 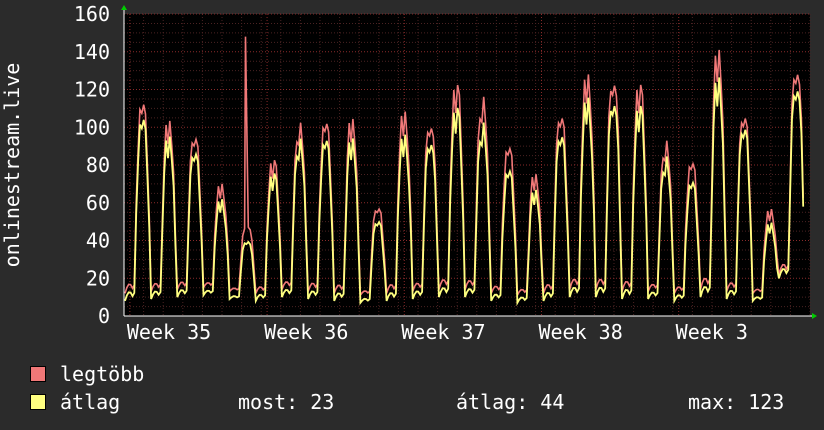 What do you see at coordinates (124, 7) in the screenshot?
I see `y-axis-arrow` at bounding box center [124, 7].